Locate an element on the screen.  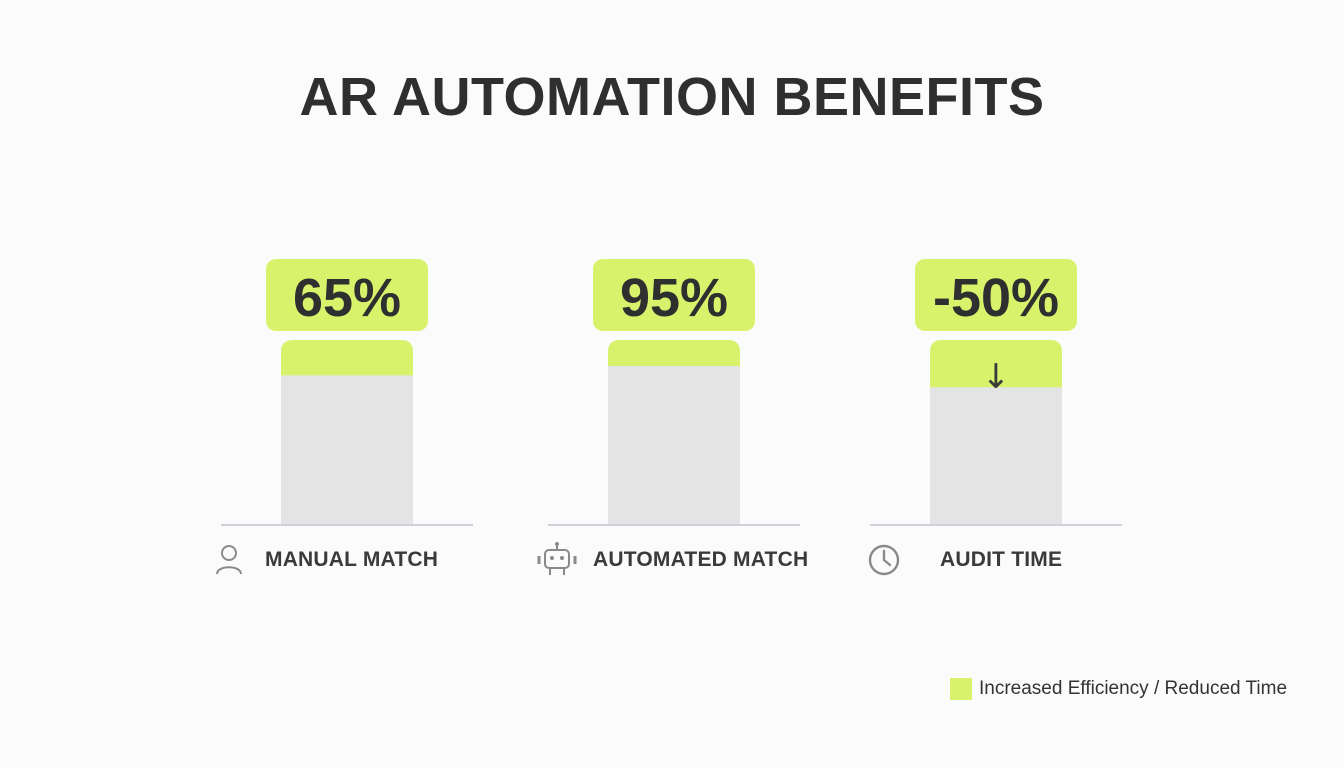
data-label: -50% is located at coordinates (996, 298).